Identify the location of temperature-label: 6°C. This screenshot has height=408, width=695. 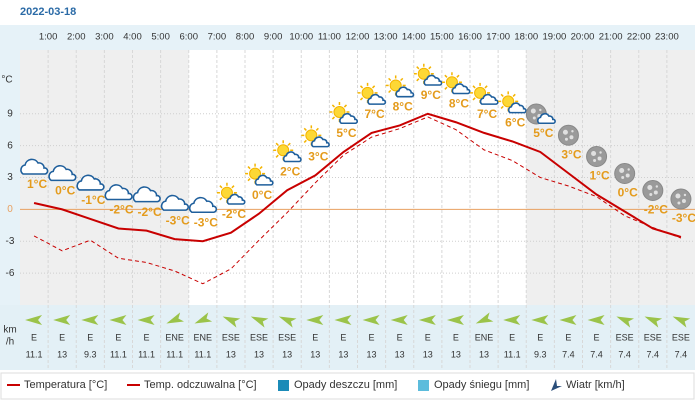
(515, 123).